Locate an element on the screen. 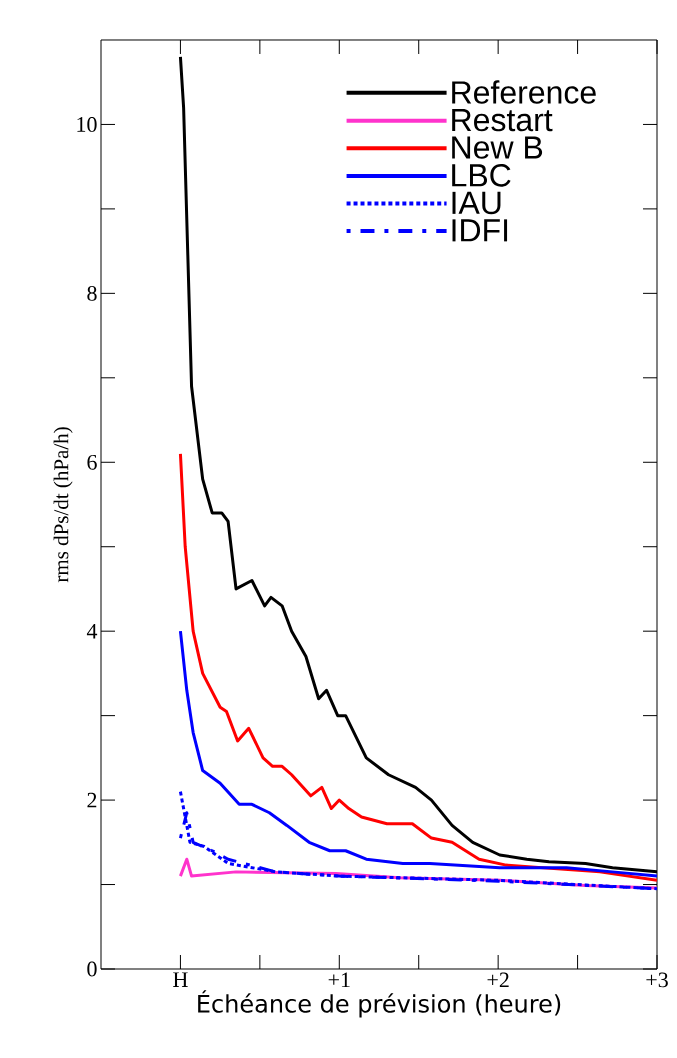  x-axis-title: Échéance de prévision (heure) is located at coordinates (379, 1004).